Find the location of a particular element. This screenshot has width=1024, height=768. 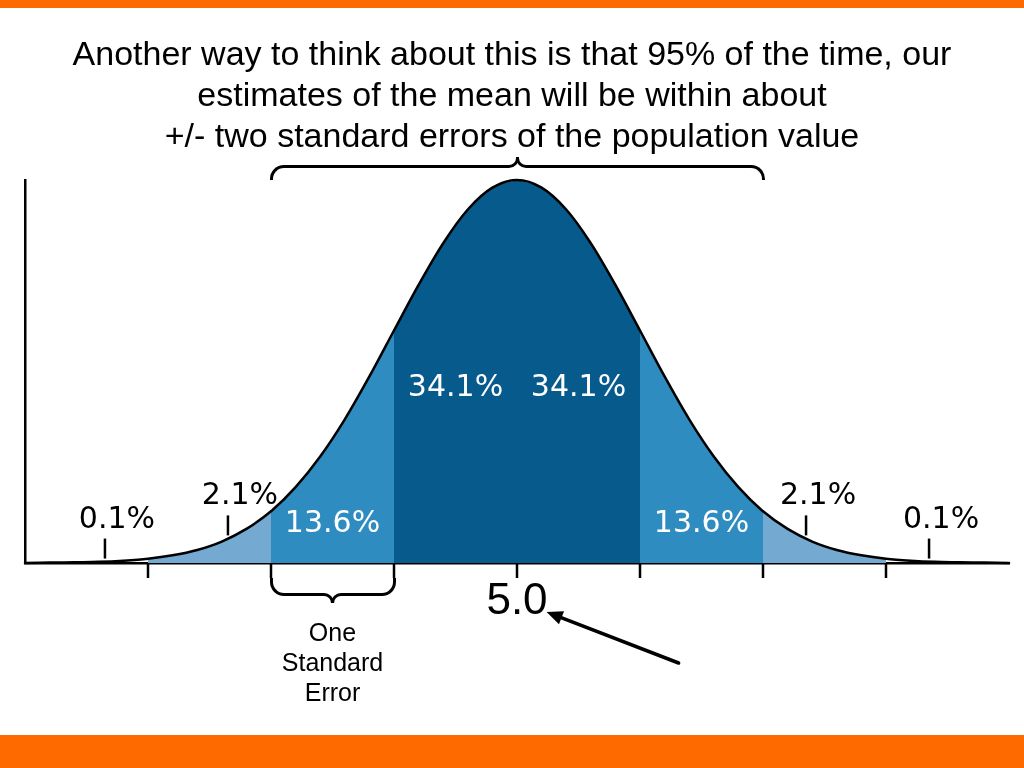

text: One Standard Error is located at coordinates (332, 662).